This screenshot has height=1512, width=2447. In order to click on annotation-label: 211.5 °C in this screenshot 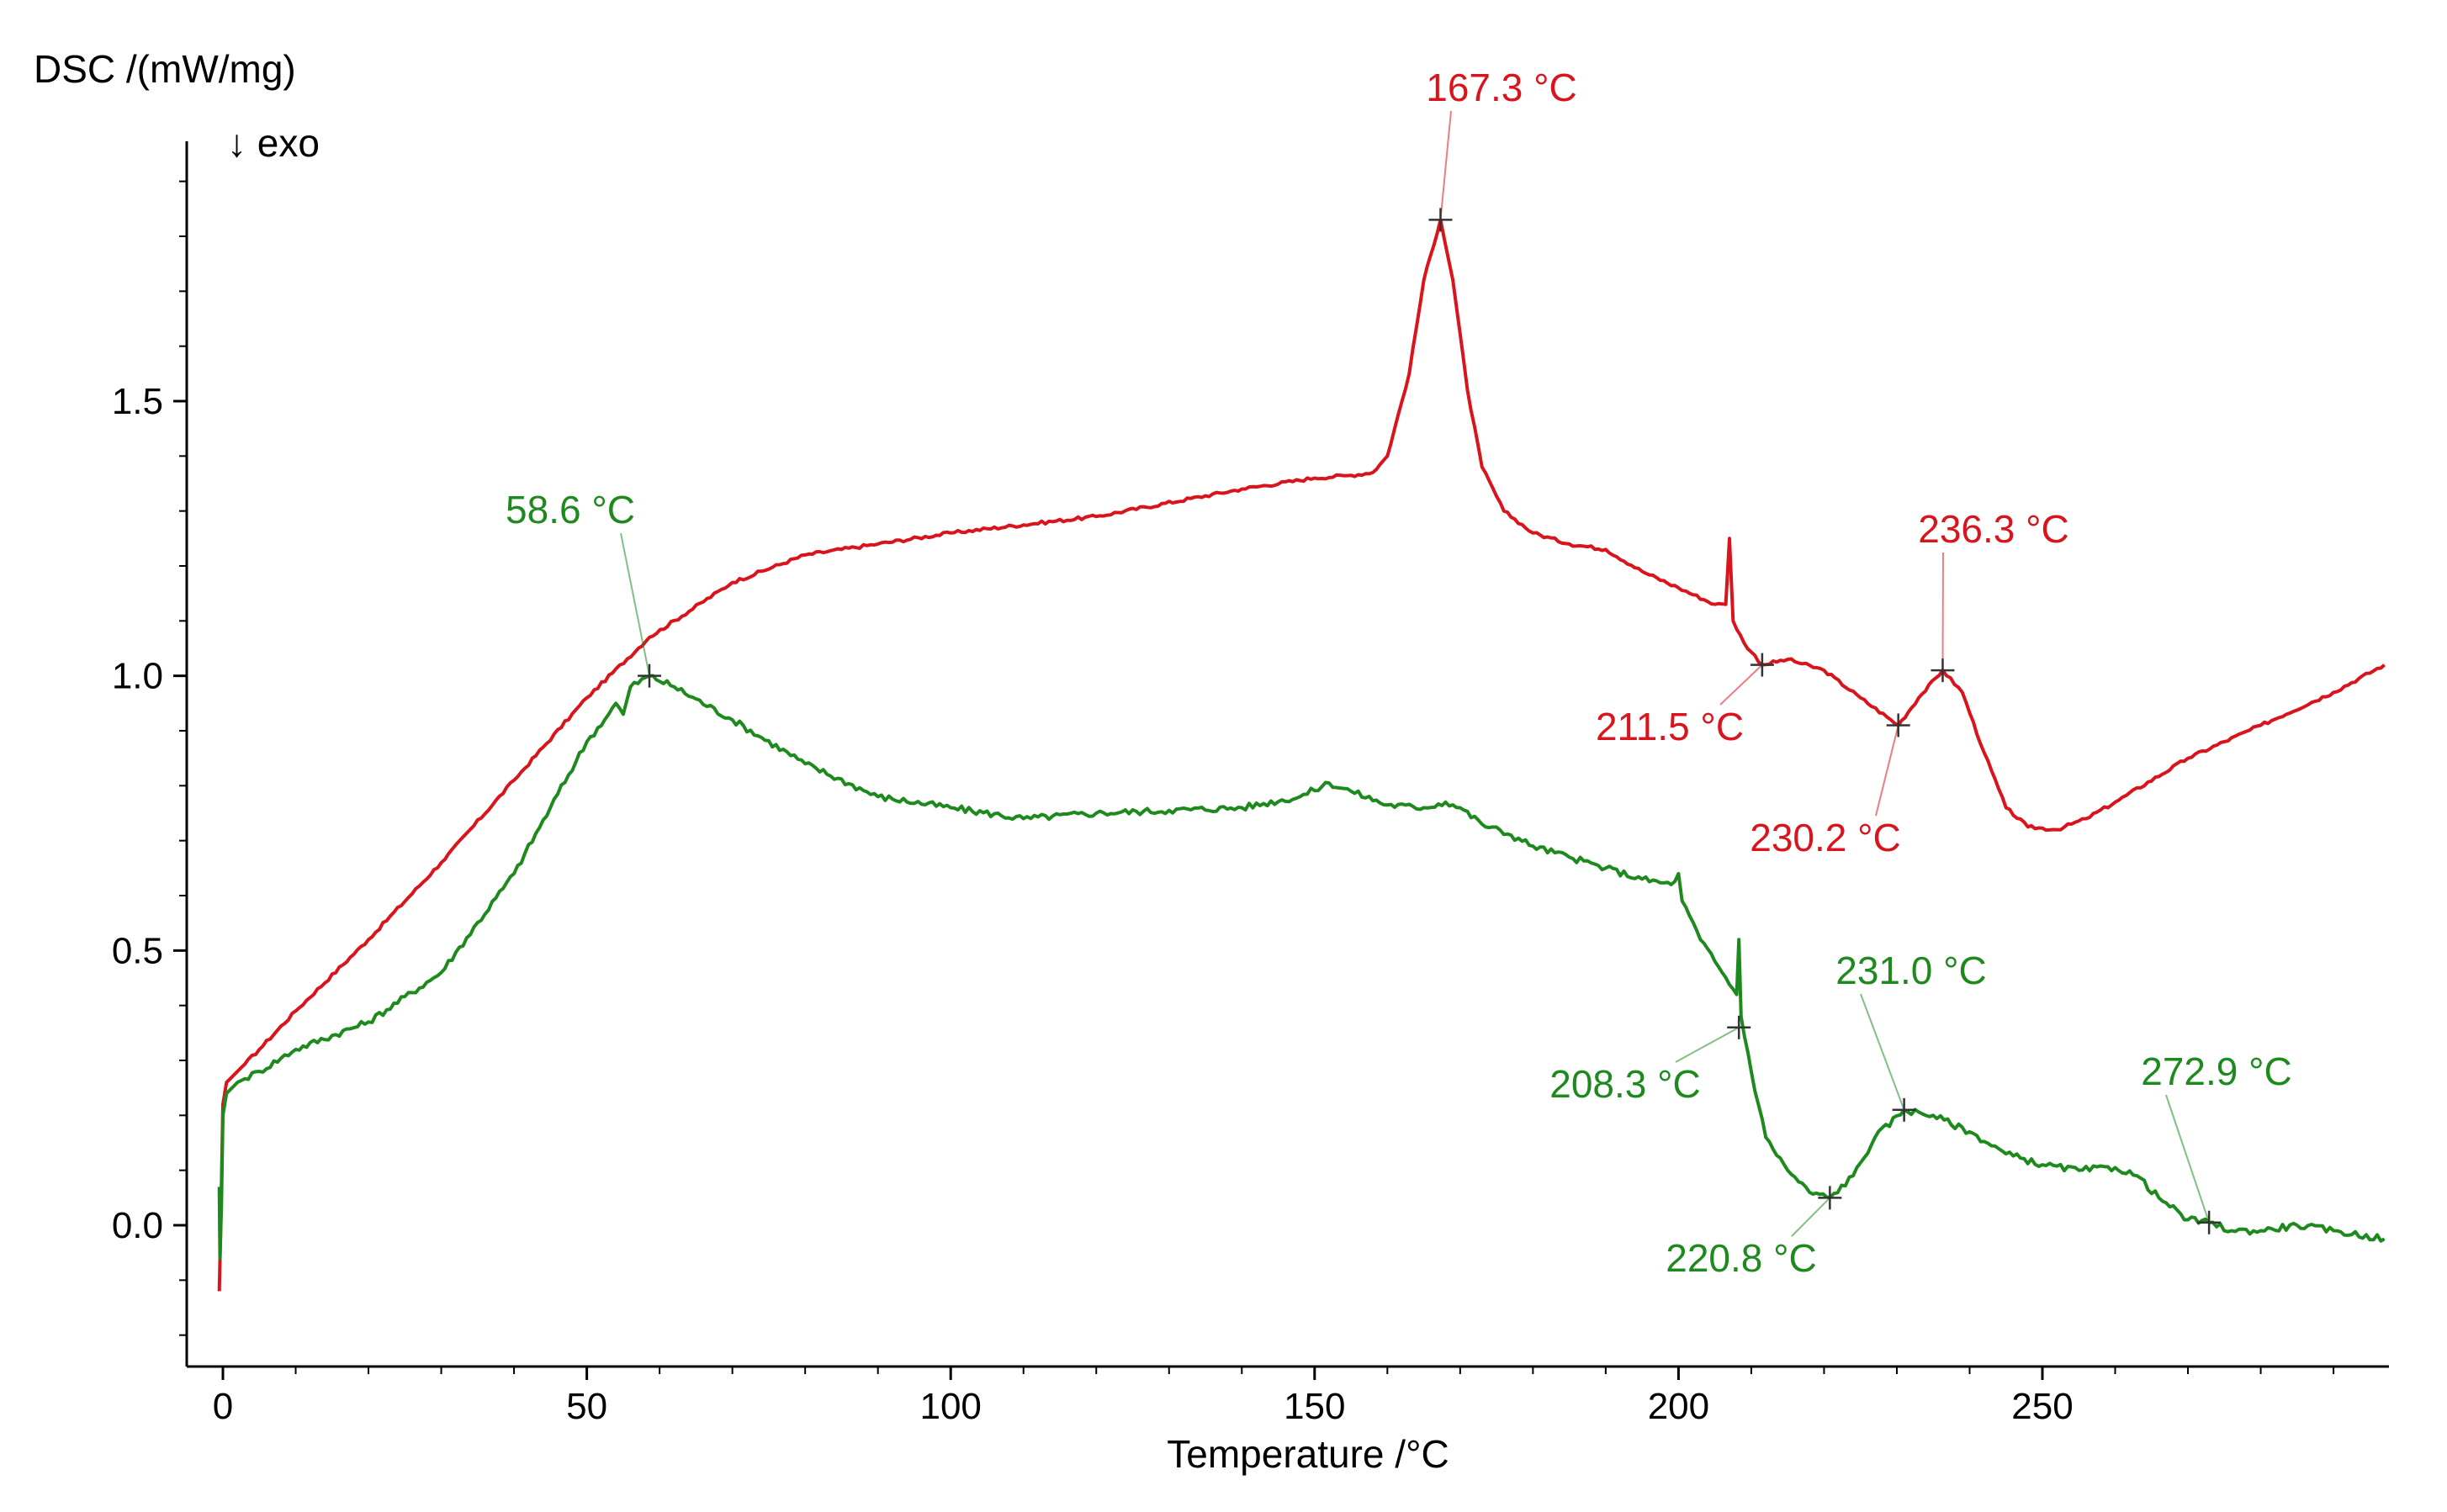, I will do `click(1670, 726)`.